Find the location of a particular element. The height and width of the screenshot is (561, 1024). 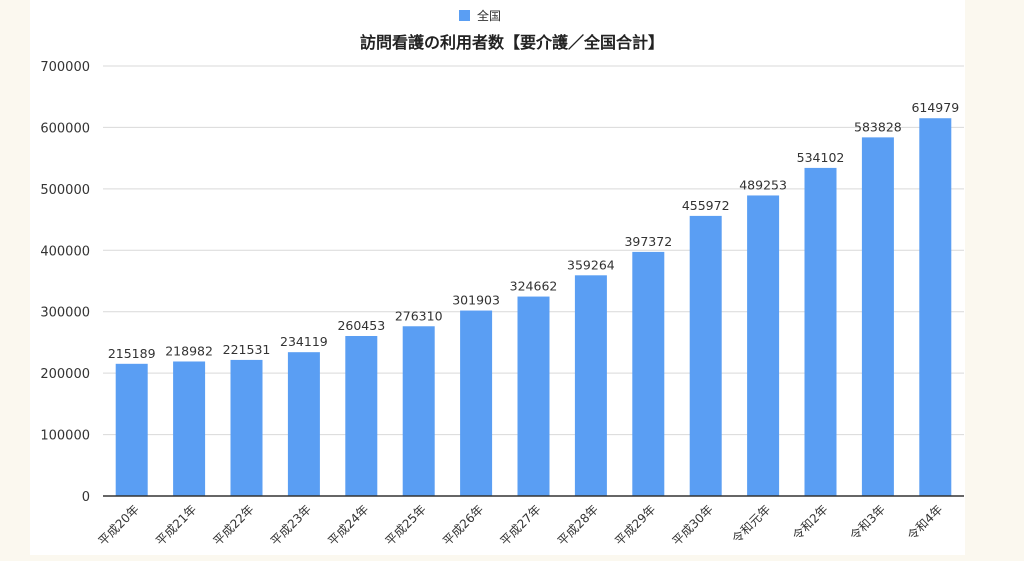

y-tick-label: 400000 is located at coordinates (65, 251).